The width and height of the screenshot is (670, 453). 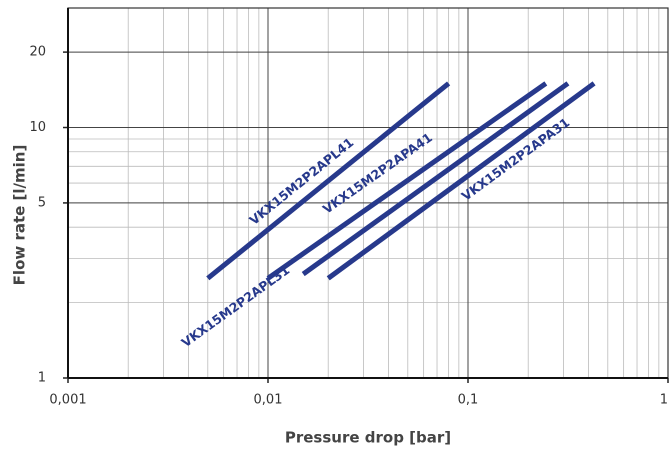 I want to click on y-axis-title: Flow rate [l/min], so click(x=20, y=215).